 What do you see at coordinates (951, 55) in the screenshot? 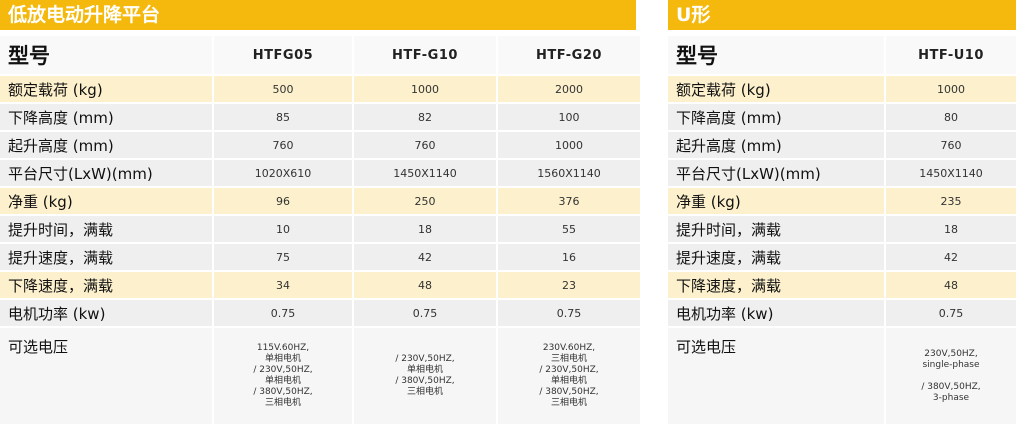
I see `model-name: HTF-U10` at bounding box center [951, 55].